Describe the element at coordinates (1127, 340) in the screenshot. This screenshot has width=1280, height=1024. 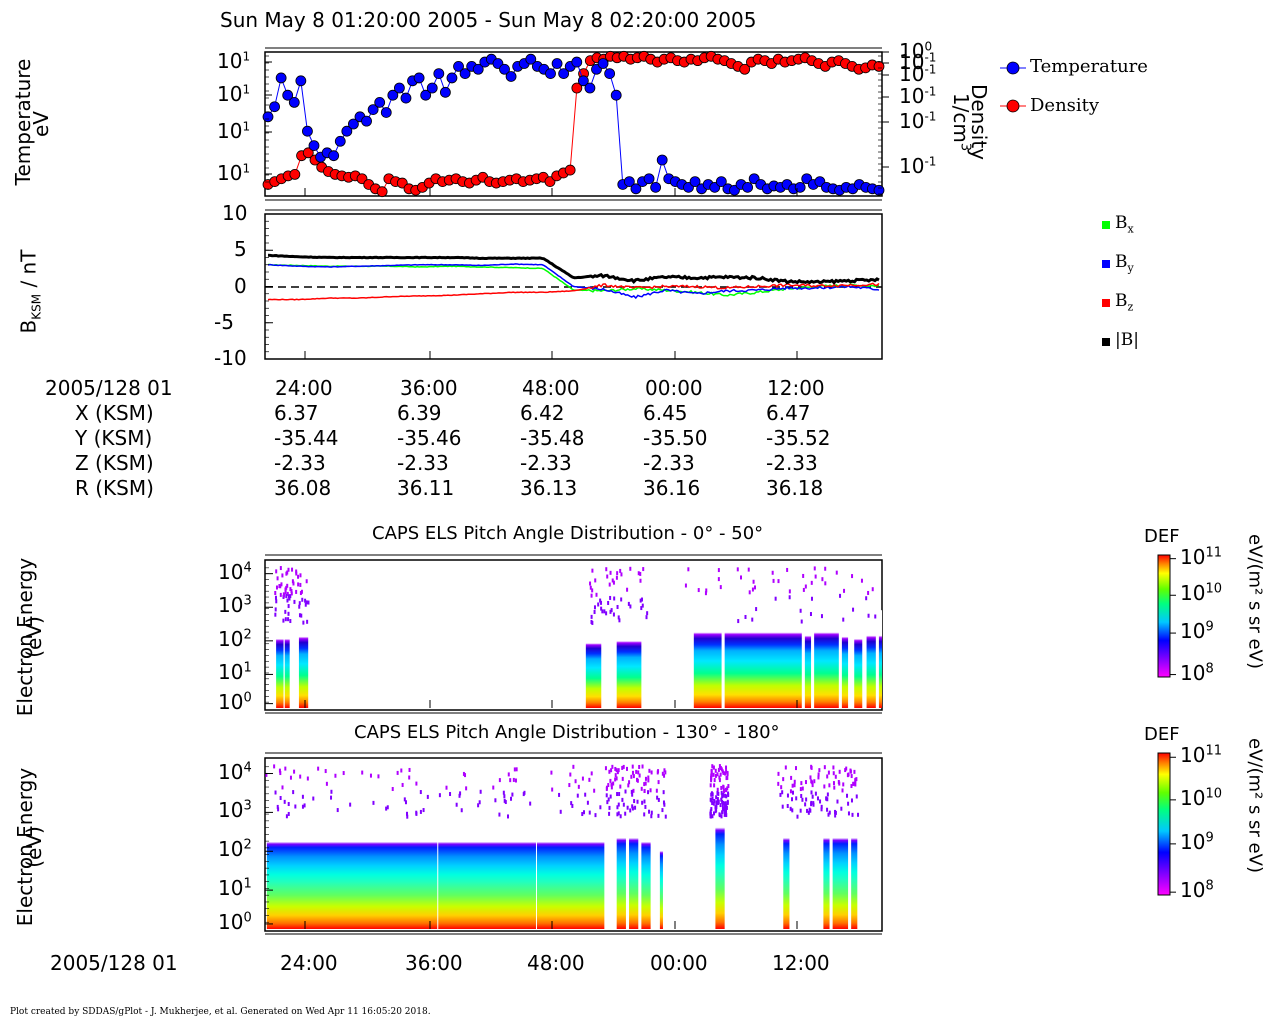
I see `legend-bmag: |B|` at that location.